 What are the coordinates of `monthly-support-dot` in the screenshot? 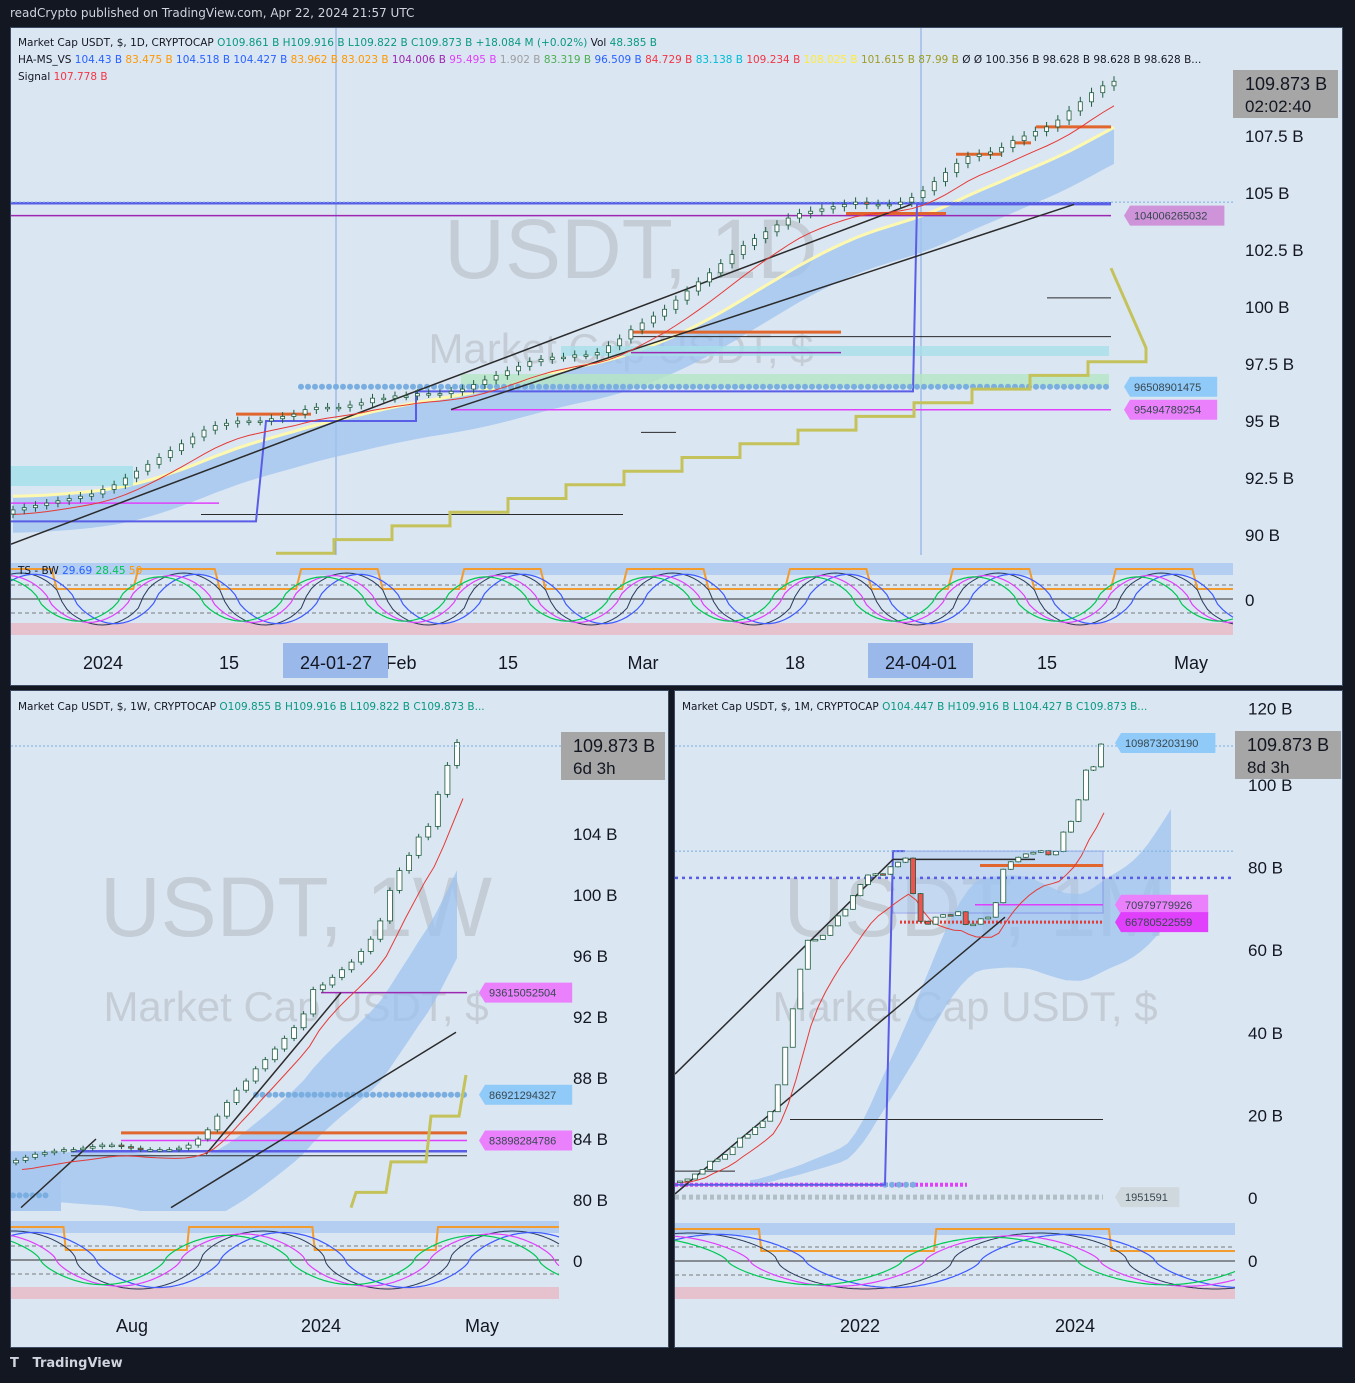 It's located at (906, 1184).